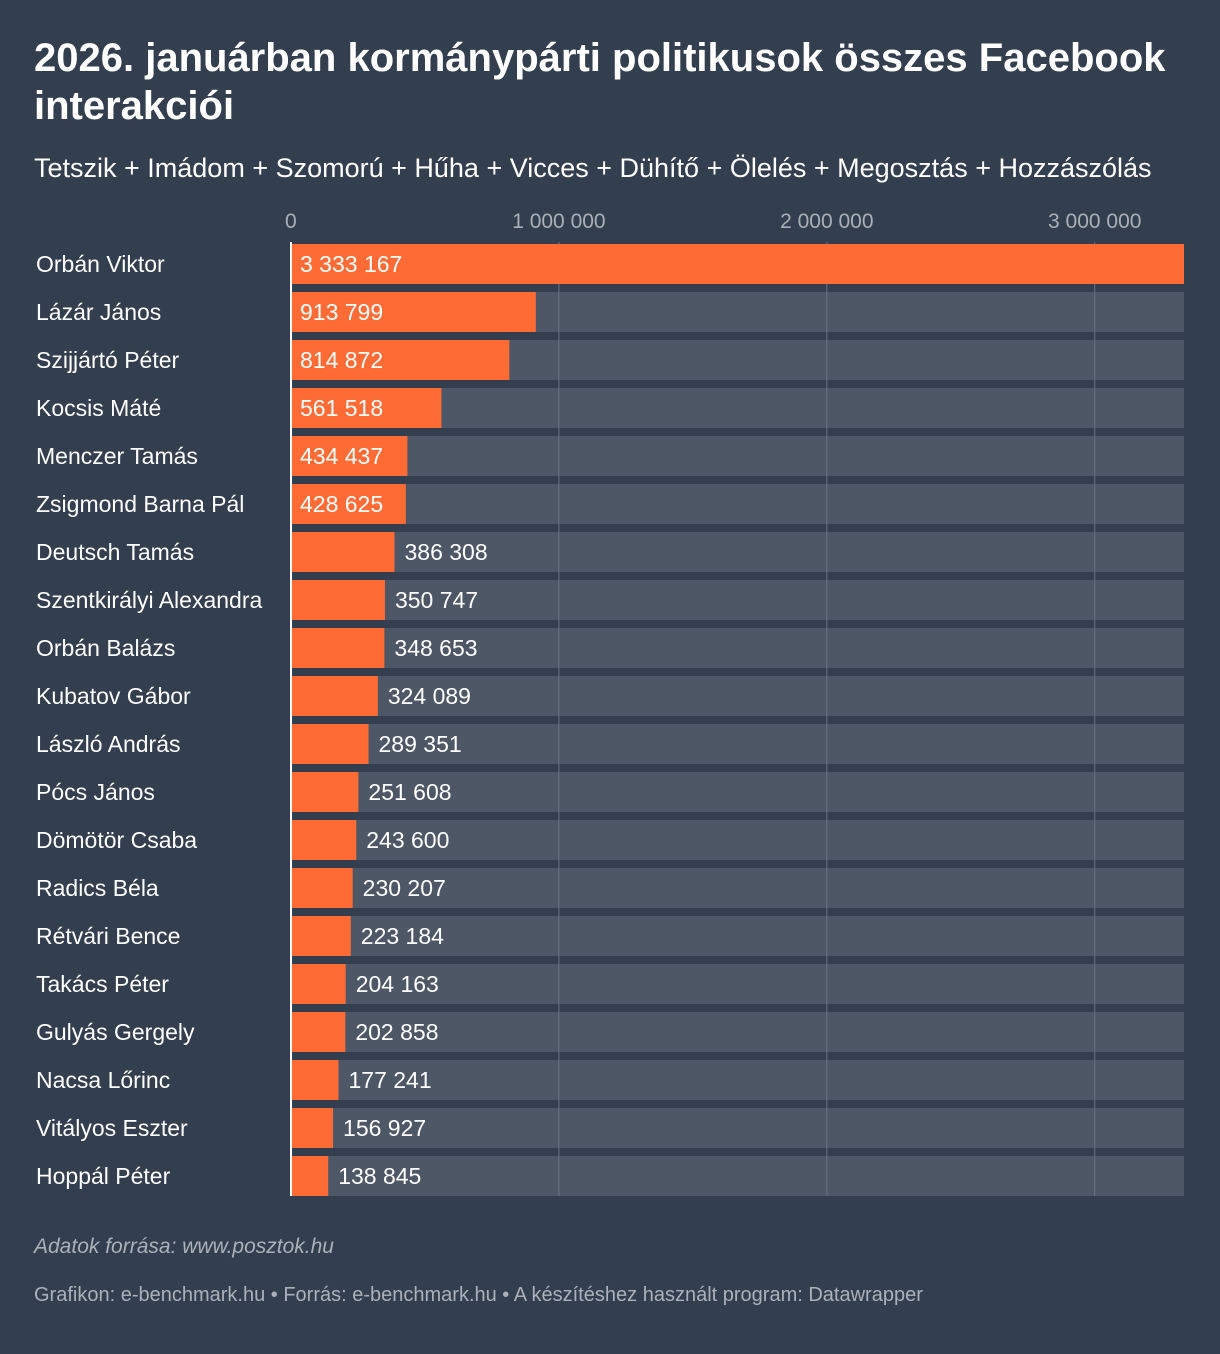 The height and width of the screenshot is (1354, 1220). I want to click on value-label: 350 747, so click(436, 600).